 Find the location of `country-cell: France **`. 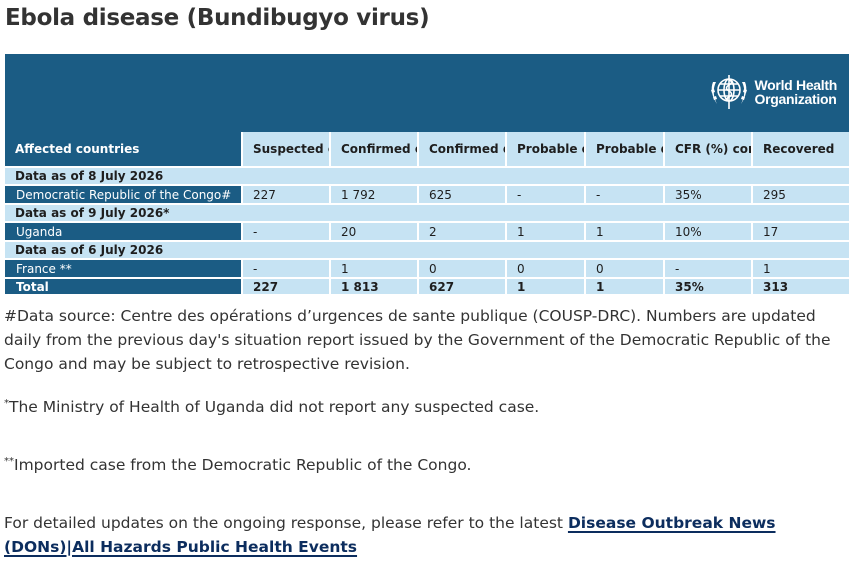

country-cell: France ** is located at coordinates (124, 269).